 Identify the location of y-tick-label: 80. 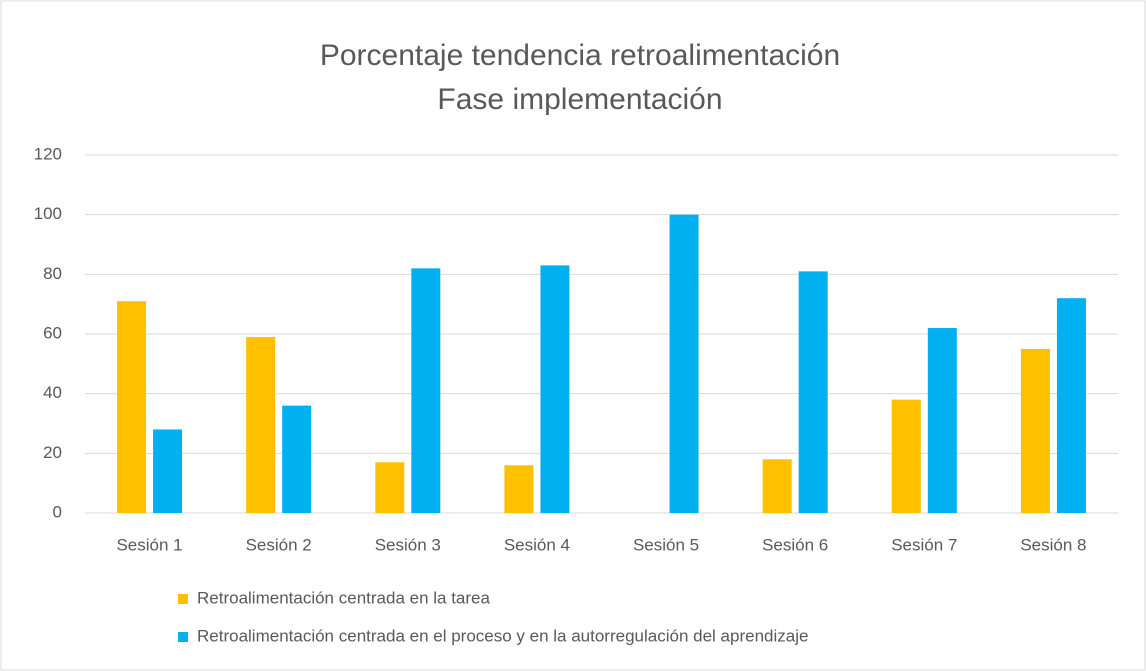
(52, 273).